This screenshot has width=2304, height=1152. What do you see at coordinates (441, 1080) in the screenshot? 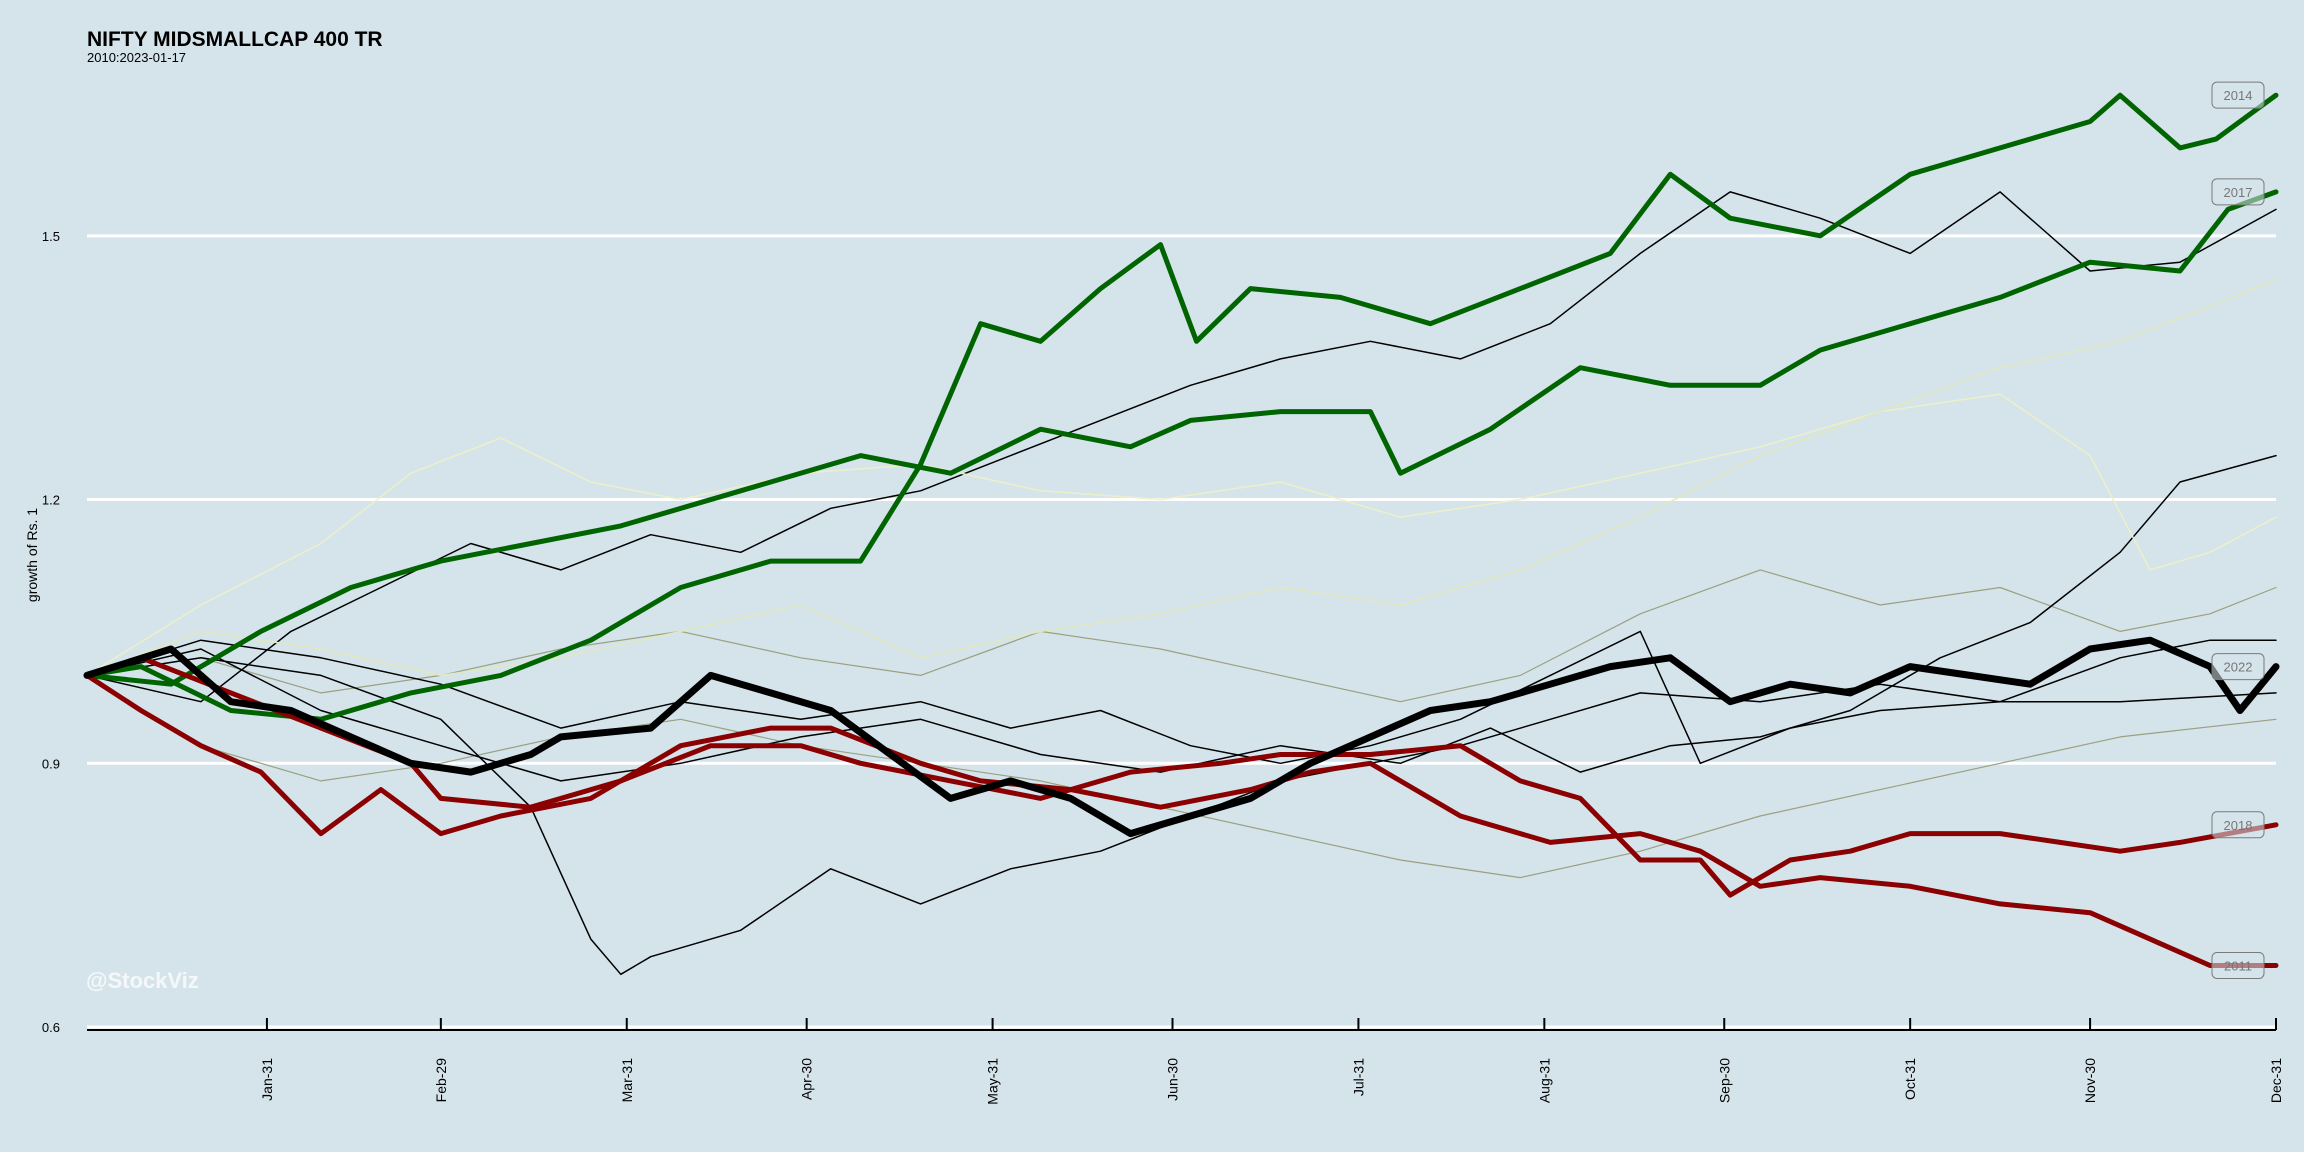
I see `x-tick-label: Feb-29` at bounding box center [441, 1080].